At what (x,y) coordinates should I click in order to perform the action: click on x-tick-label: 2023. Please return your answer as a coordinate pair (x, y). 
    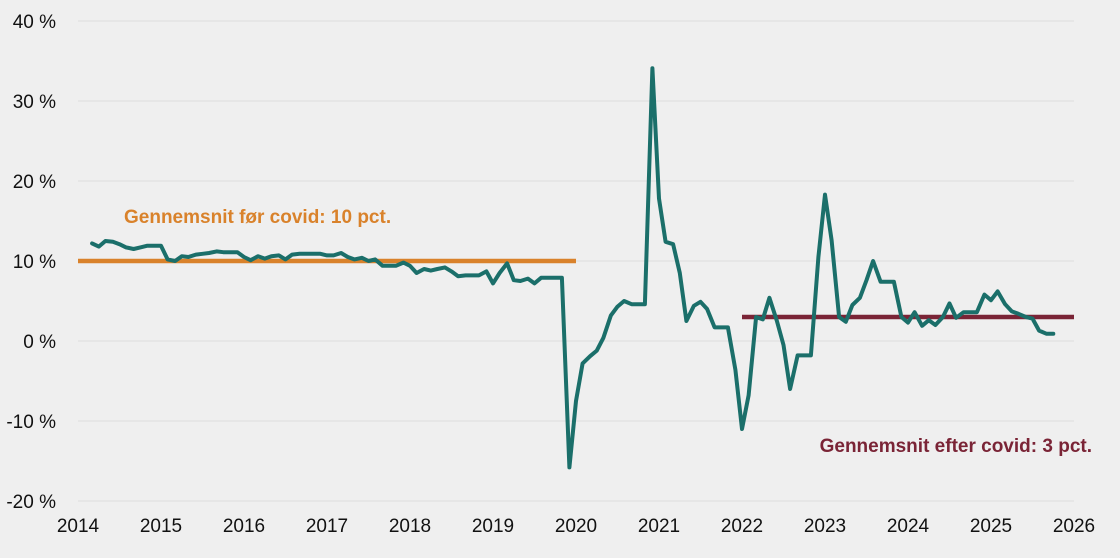
    Looking at the image, I should click on (825, 526).